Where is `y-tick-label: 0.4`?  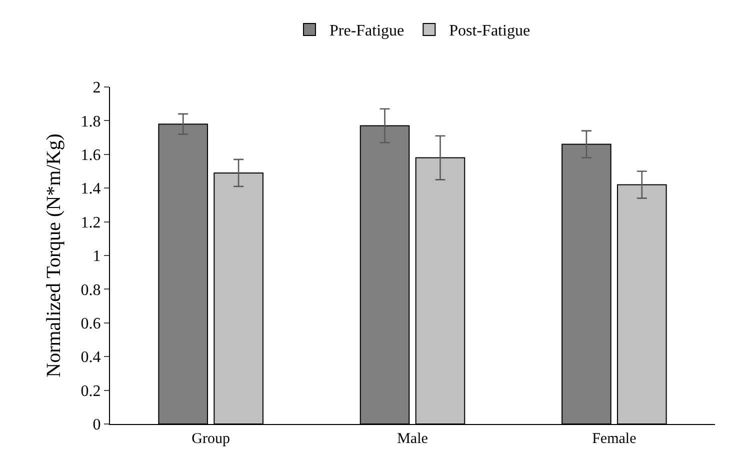 y-tick-label: 0.4 is located at coordinates (90, 357).